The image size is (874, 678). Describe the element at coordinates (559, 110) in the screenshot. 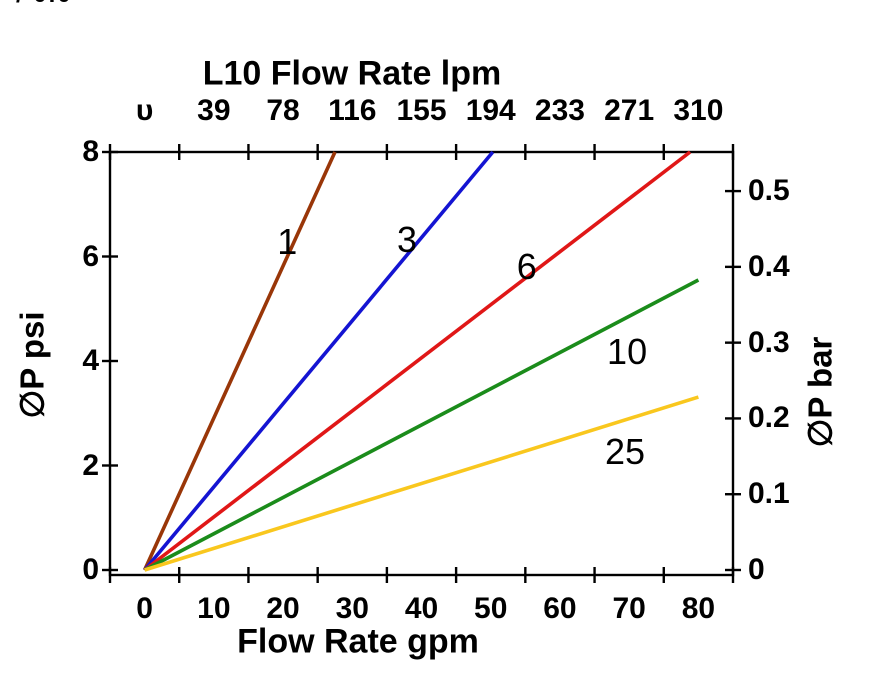

I see `x-label-top-233: 233` at that location.